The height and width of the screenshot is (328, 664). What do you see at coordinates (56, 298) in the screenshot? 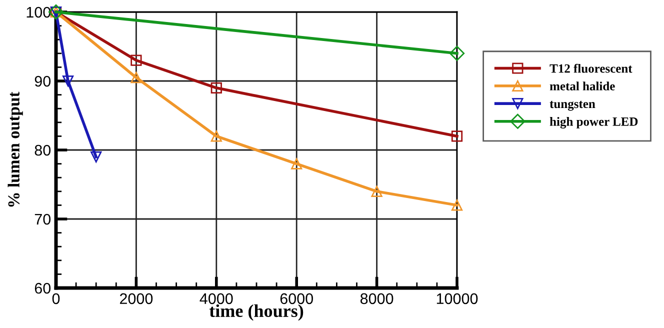
I see `x-tick-label: 0` at bounding box center [56, 298].